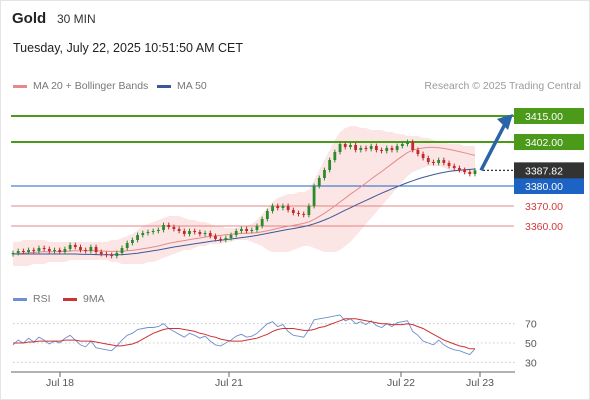 This screenshot has width=590, height=400. I want to click on x-tick-label-jul-22: Jul 22, so click(401, 383).